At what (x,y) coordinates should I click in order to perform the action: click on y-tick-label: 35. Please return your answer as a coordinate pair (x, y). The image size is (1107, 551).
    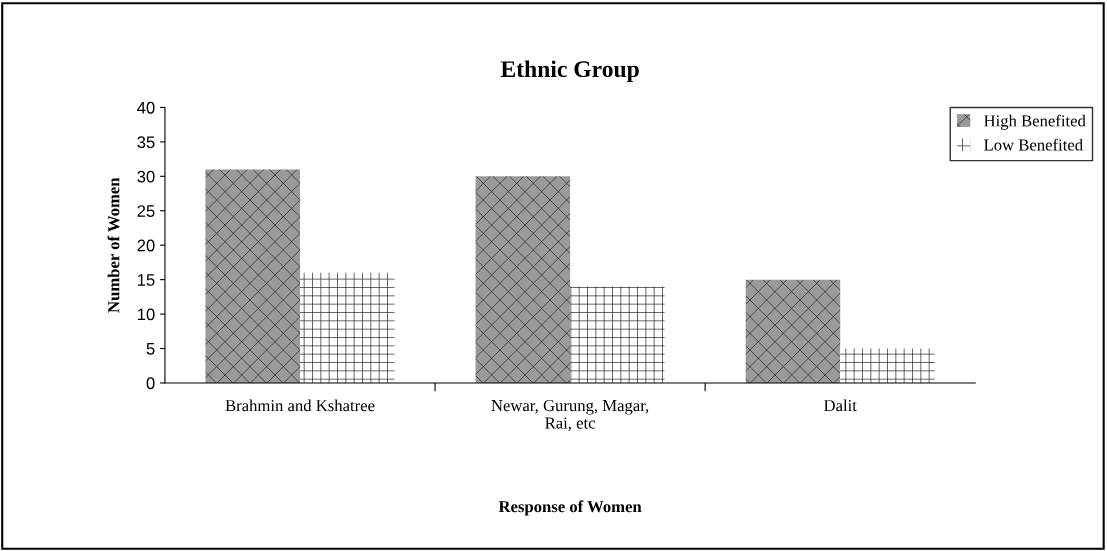
    Looking at the image, I should click on (146, 142).